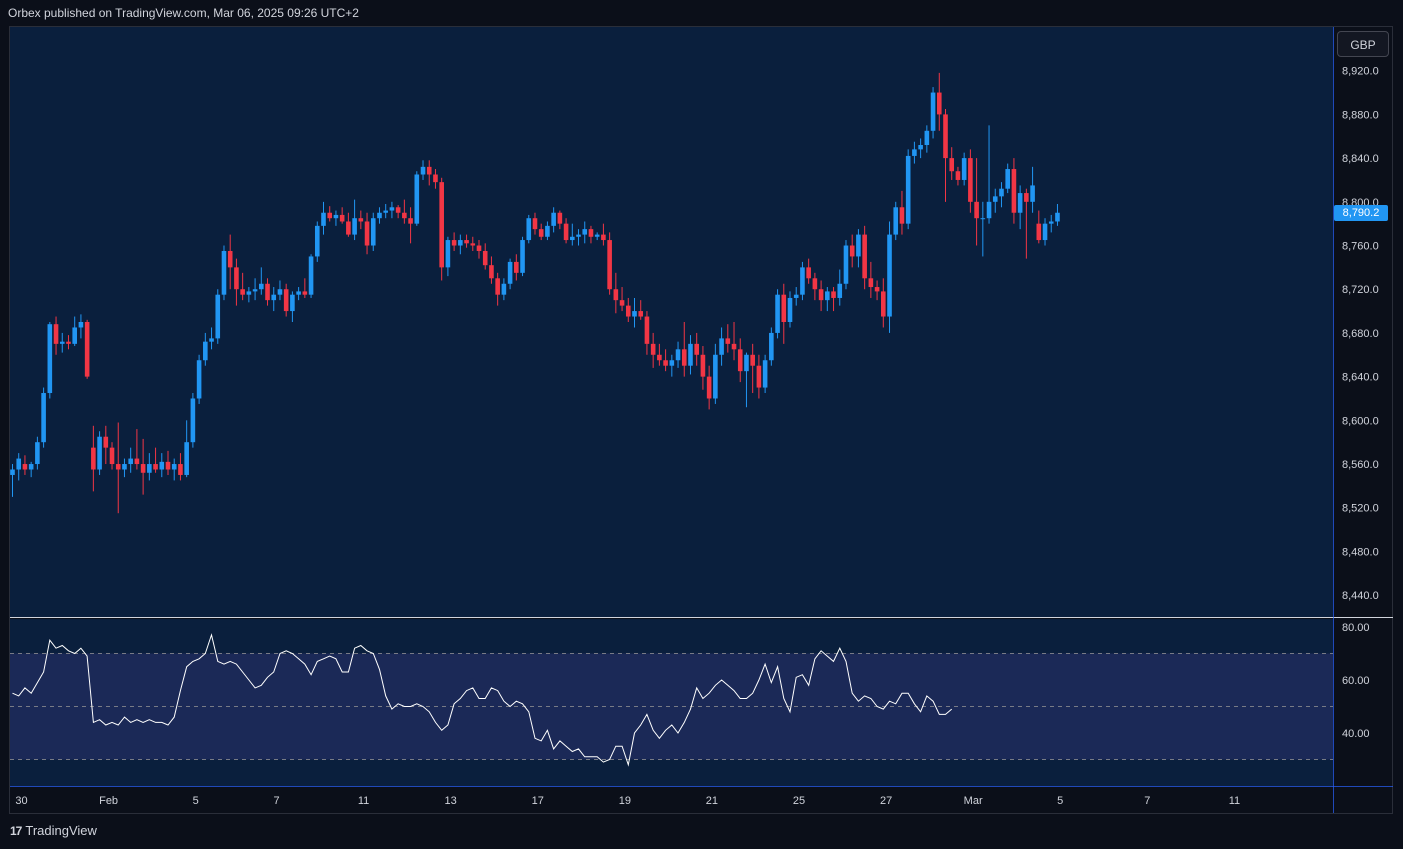 The image size is (1403, 849). I want to click on time-axis-tick-label: 25, so click(799, 801).